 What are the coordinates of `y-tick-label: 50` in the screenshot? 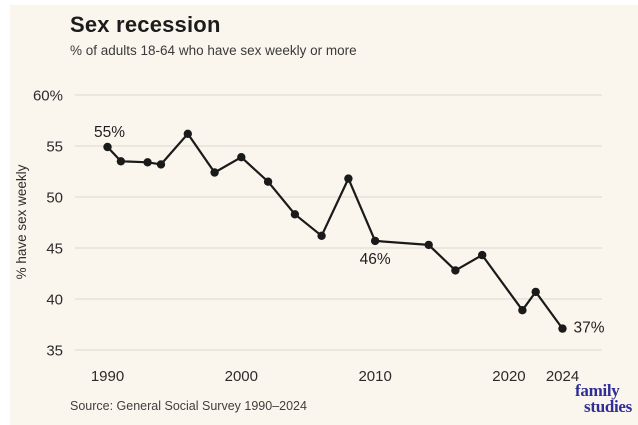 It's located at (54, 198).